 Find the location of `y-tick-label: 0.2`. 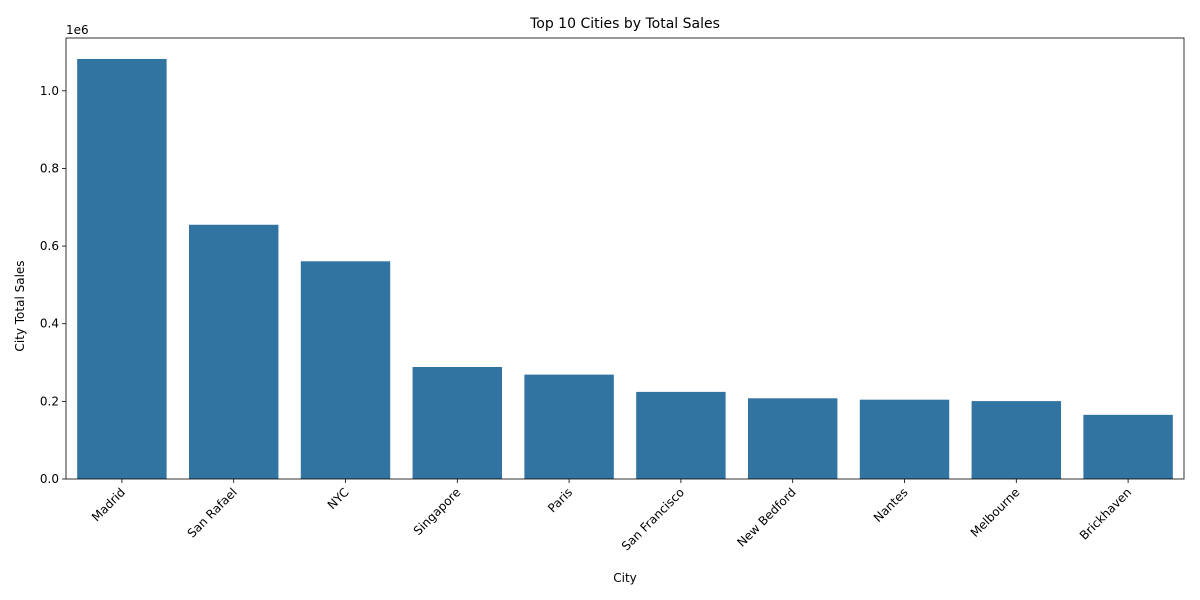

y-tick-label: 0.2 is located at coordinates (49, 401).